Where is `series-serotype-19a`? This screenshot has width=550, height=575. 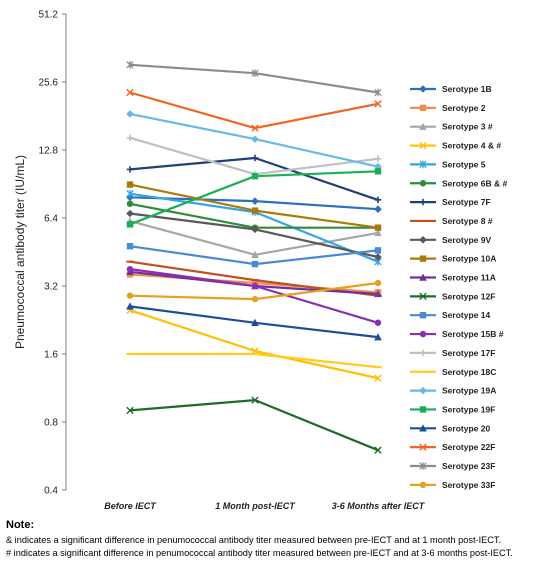
series-serotype-19a is located at coordinates (254, 140).